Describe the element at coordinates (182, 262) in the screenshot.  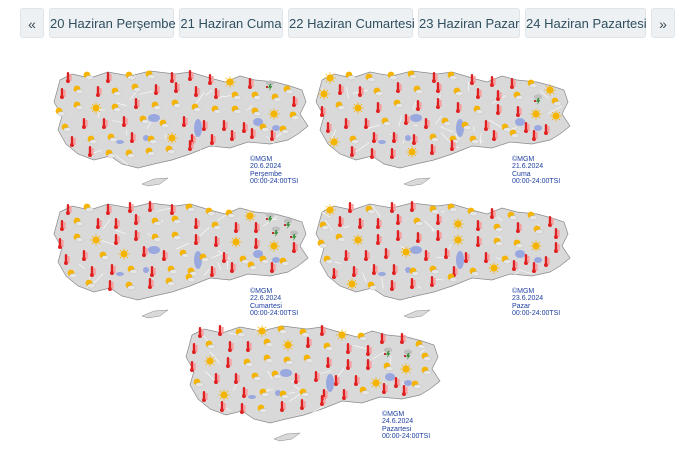
I see `forecast-map-day-3: ©MGM 22.6.2024 Cumartesi 00:00-24:00TSI` at that location.